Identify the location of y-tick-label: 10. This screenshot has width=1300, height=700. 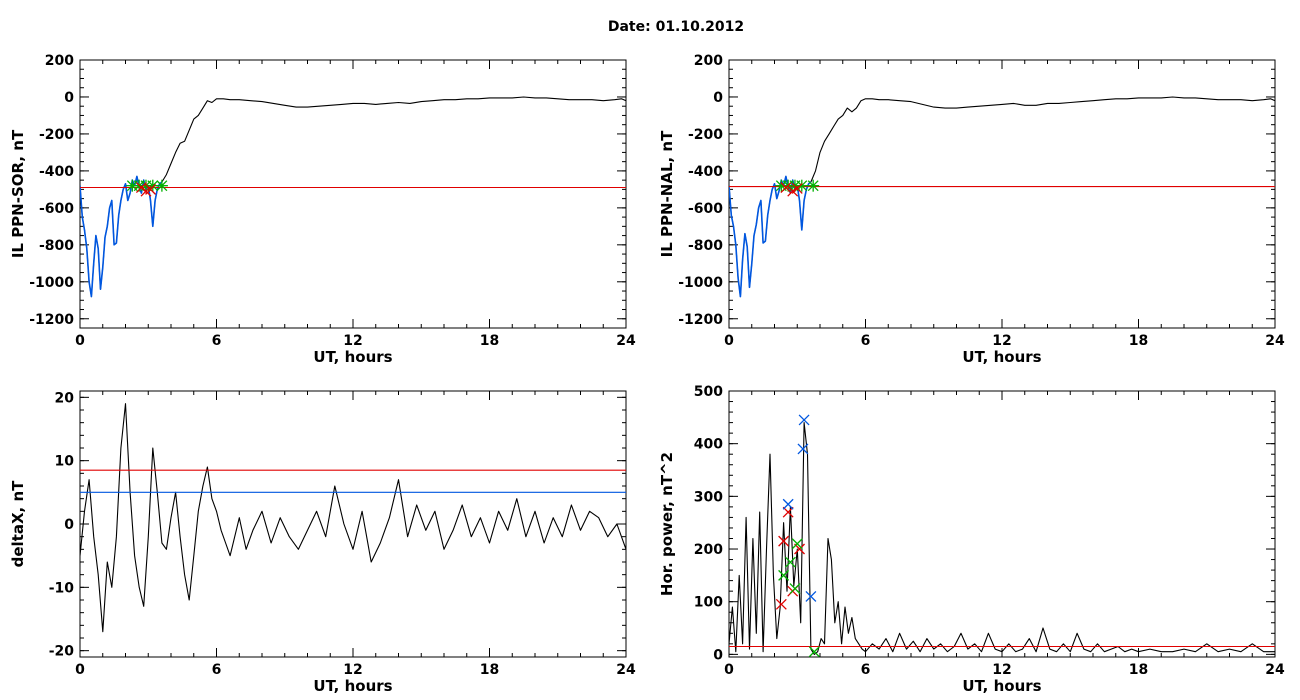
(65, 462).